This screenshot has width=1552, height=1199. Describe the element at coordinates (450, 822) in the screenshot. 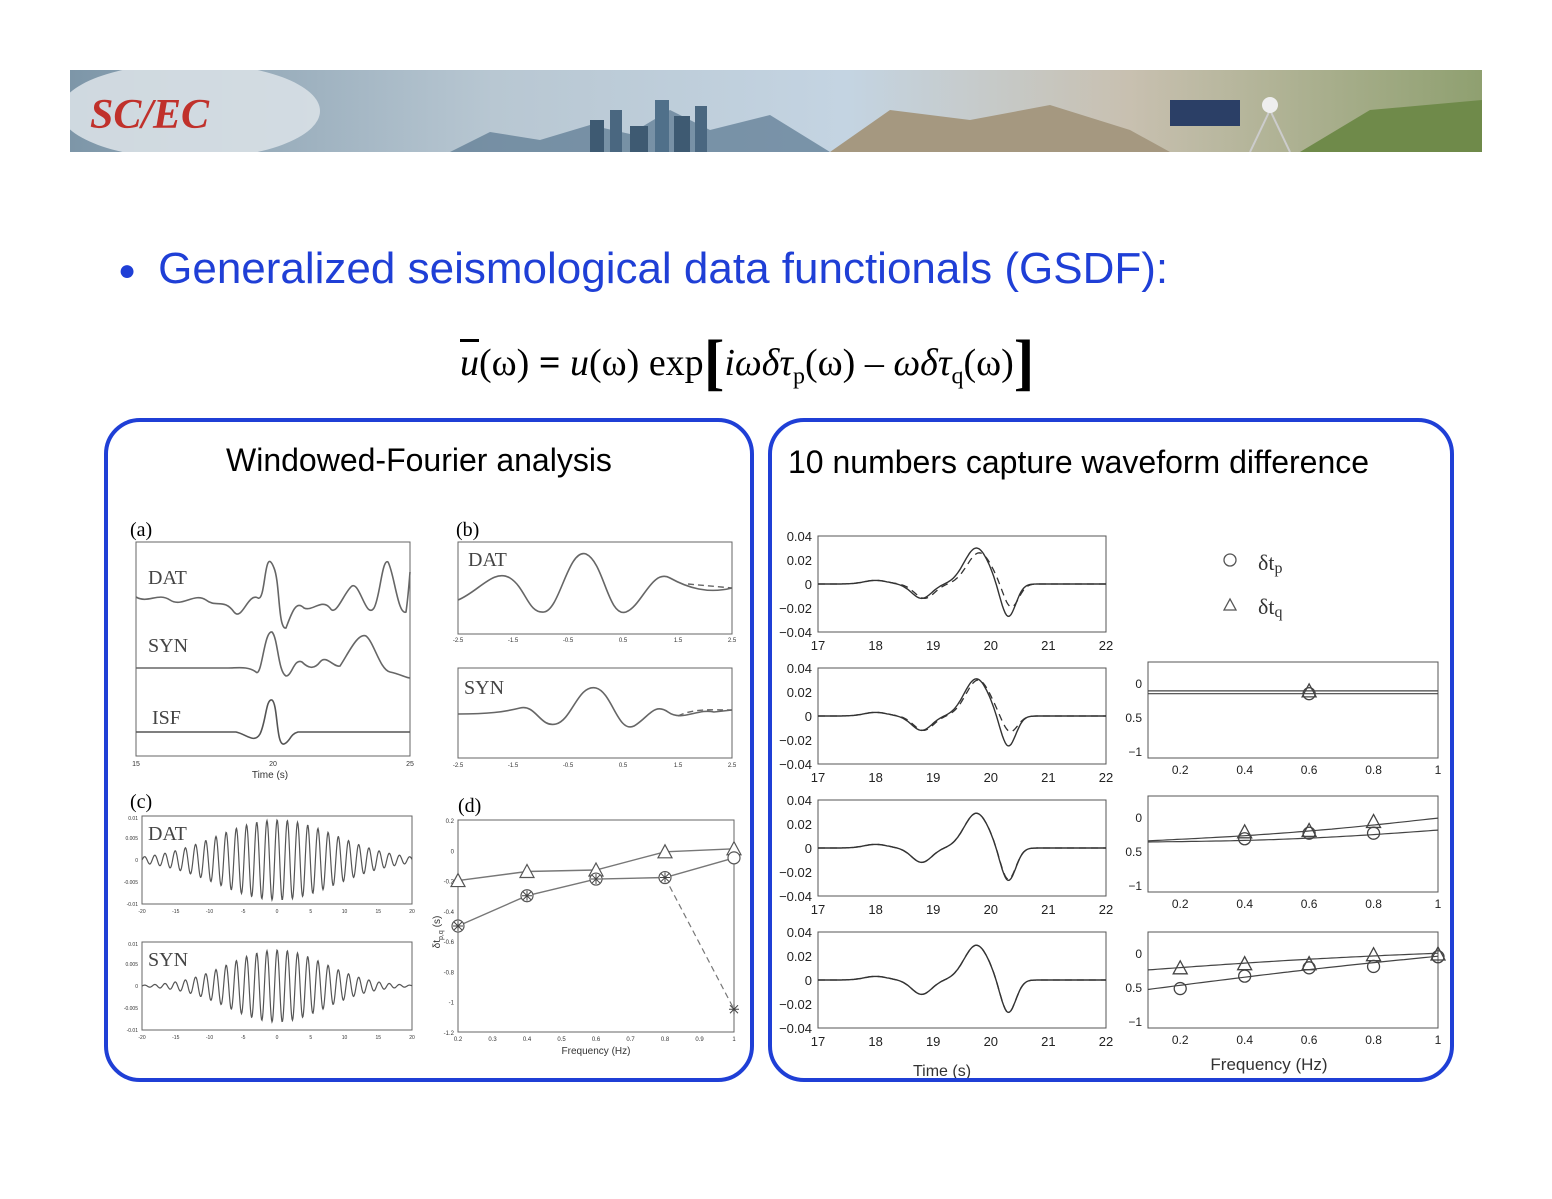

I see `plot-d-ytick: 0.2` at that location.